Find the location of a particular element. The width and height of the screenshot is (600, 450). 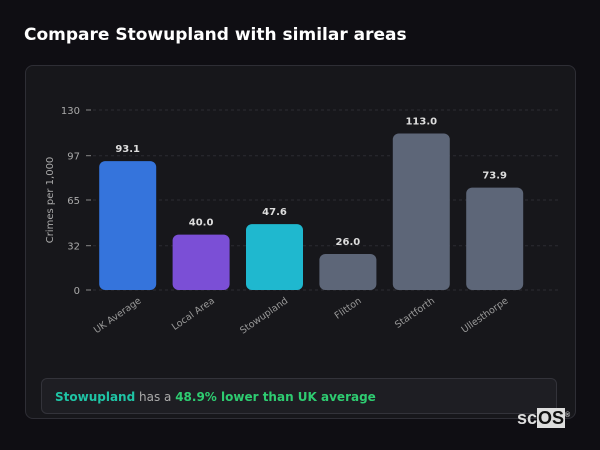

data-label: 47.6 is located at coordinates (274, 212).